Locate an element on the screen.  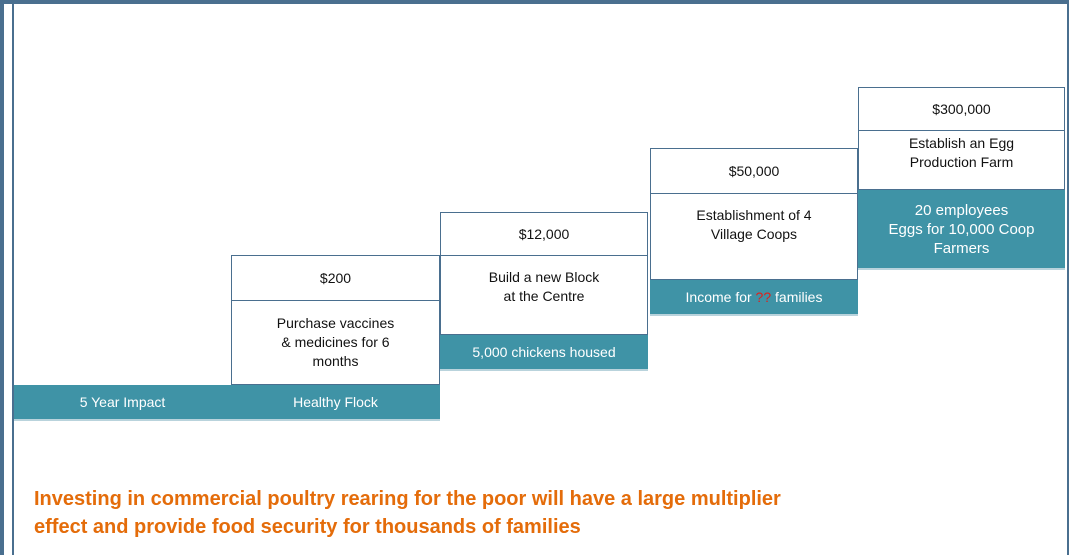
description: Build a new Block at the Centre is located at coordinates (544, 295).